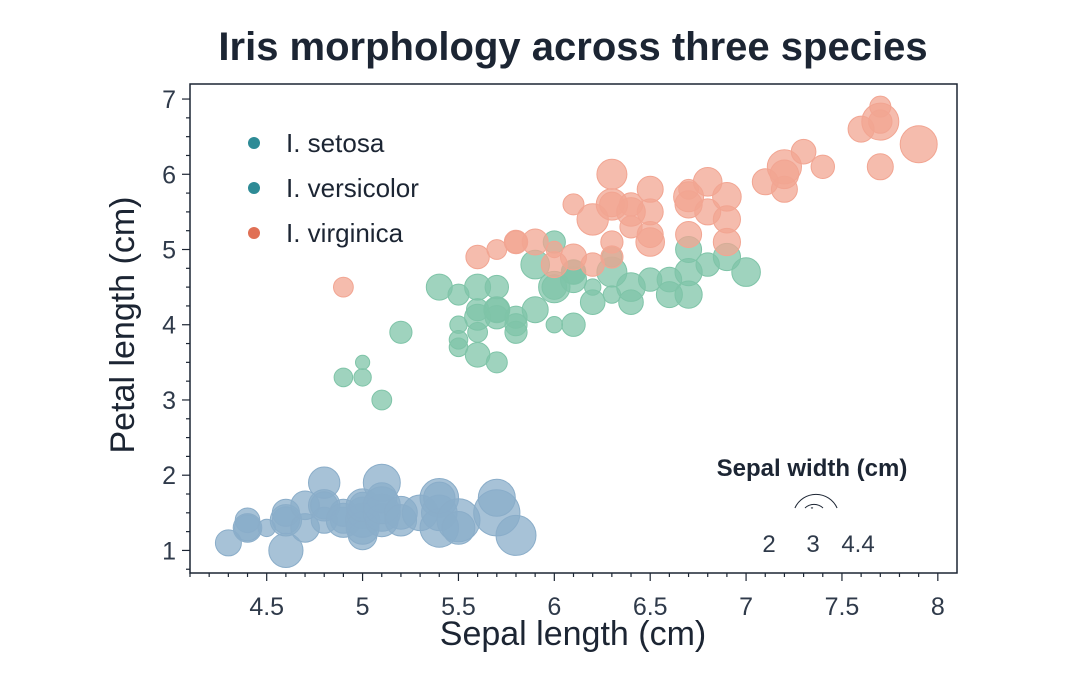 This screenshot has width=1084, height=680. What do you see at coordinates (345, 233) in the screenshot?
I see `legend-label-2: I. virginica` at bounding box center [345, 233].